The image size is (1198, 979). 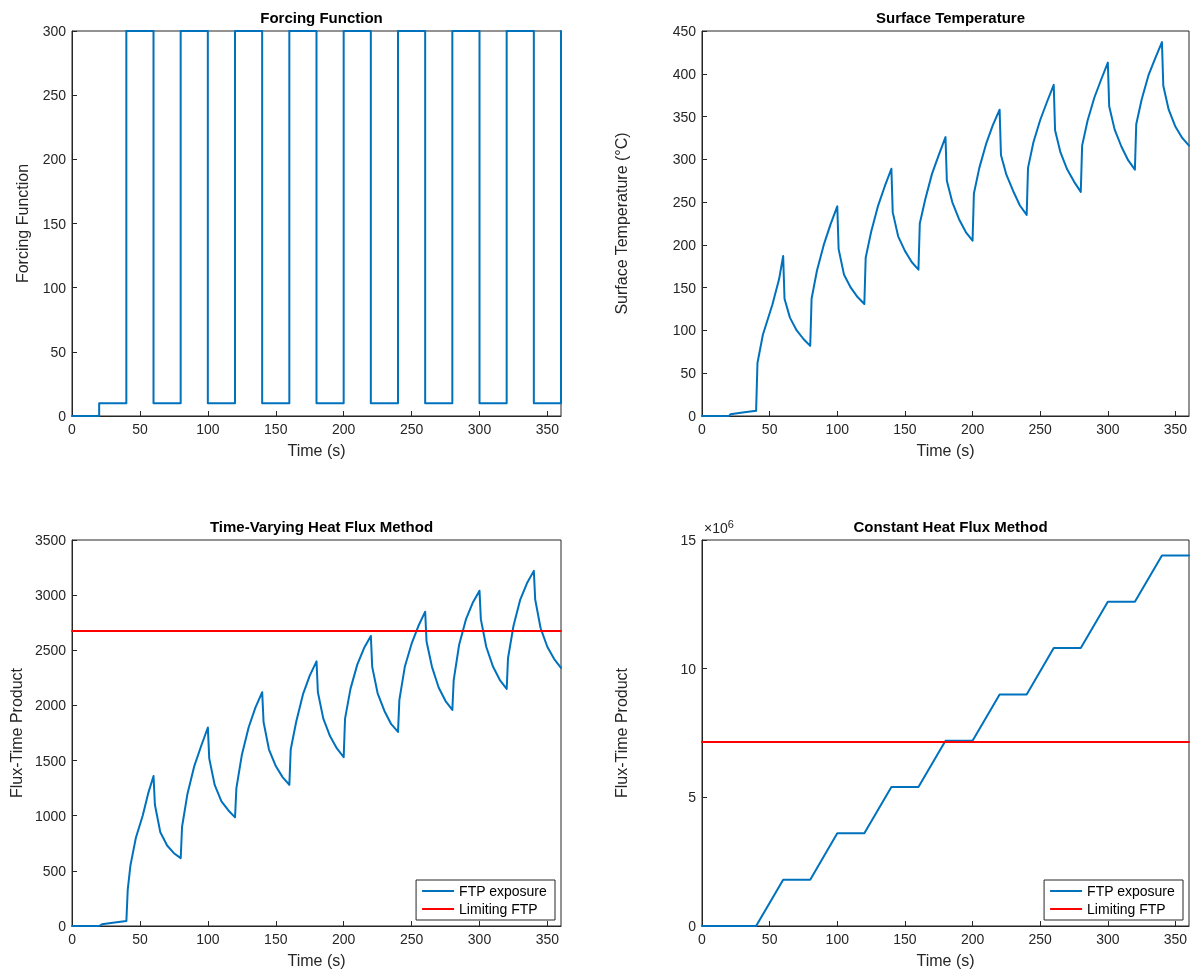 I want to click on y-axis-title: Surface Temperature (°C), so click(x=621, y=223).